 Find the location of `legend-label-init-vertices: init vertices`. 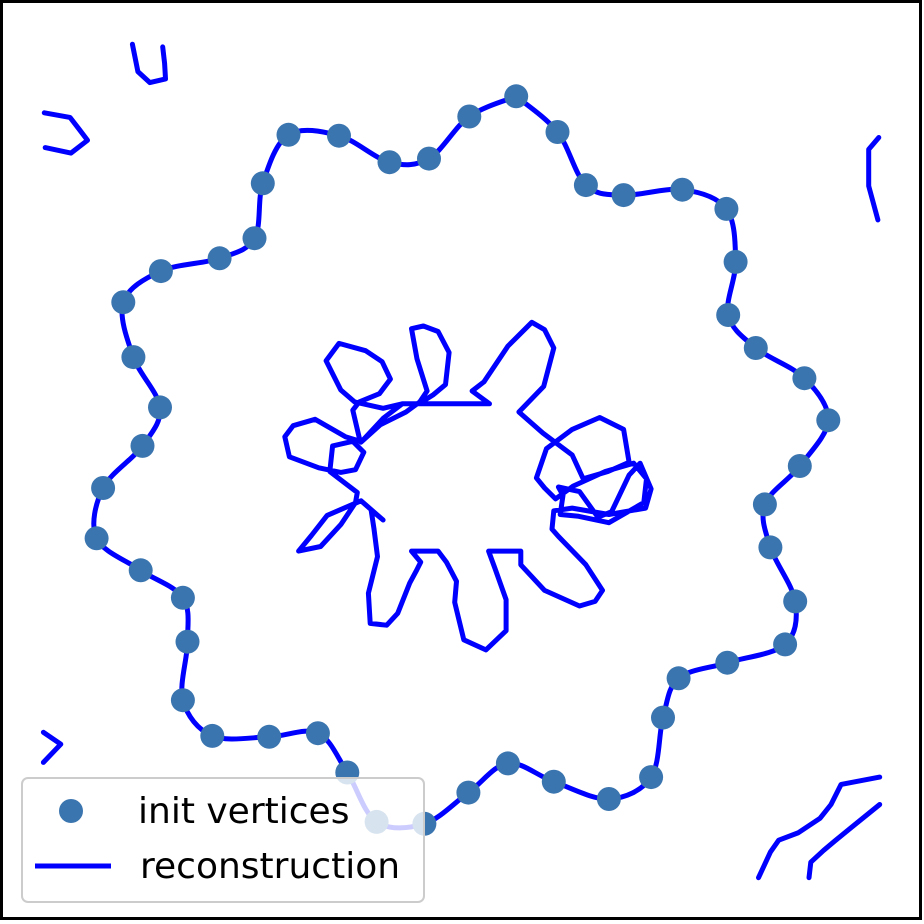

legend-label-init-vertices: init vertices is located at coordinates (243, 811).